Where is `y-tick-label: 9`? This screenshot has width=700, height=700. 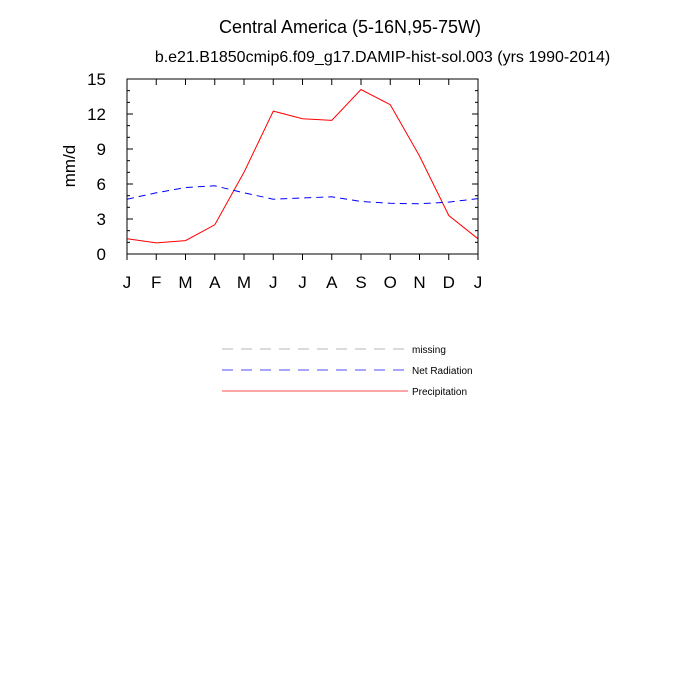 y-tick-label: 9 is located at coordinates (101, 149).